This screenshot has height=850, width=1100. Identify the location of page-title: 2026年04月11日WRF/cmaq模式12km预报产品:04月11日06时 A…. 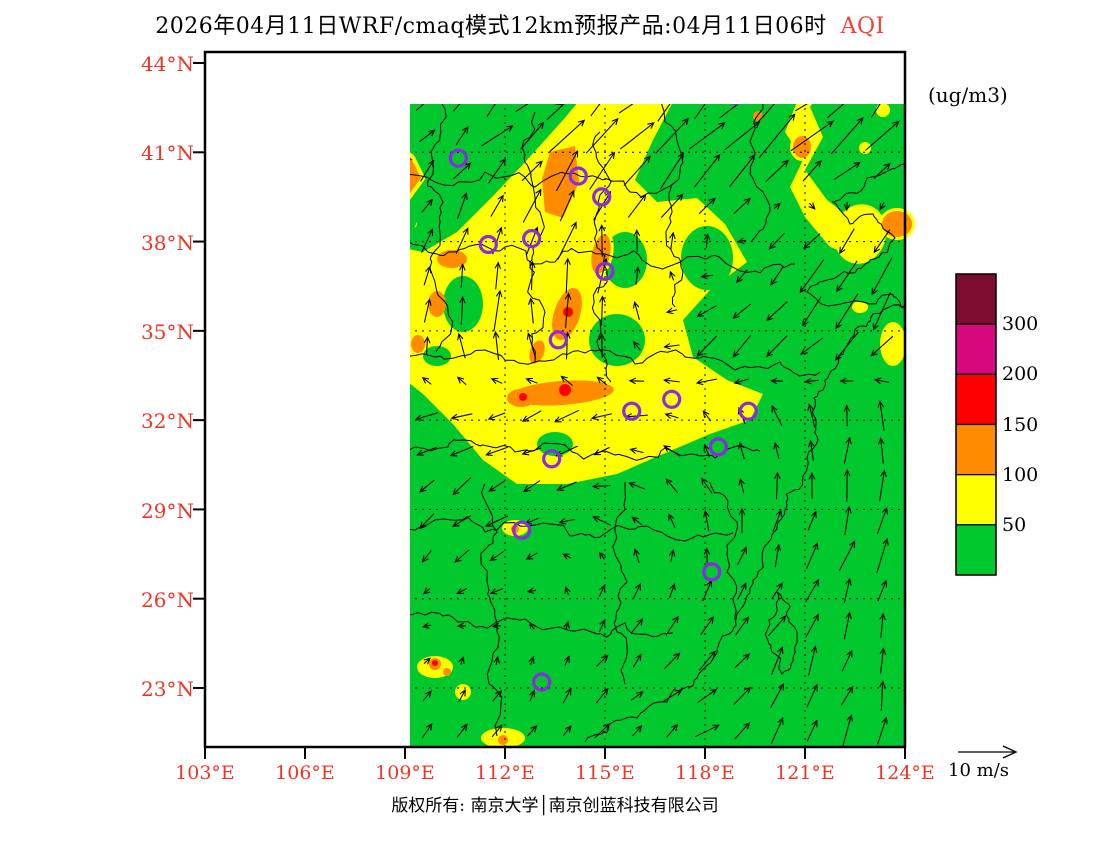
(520, 24).